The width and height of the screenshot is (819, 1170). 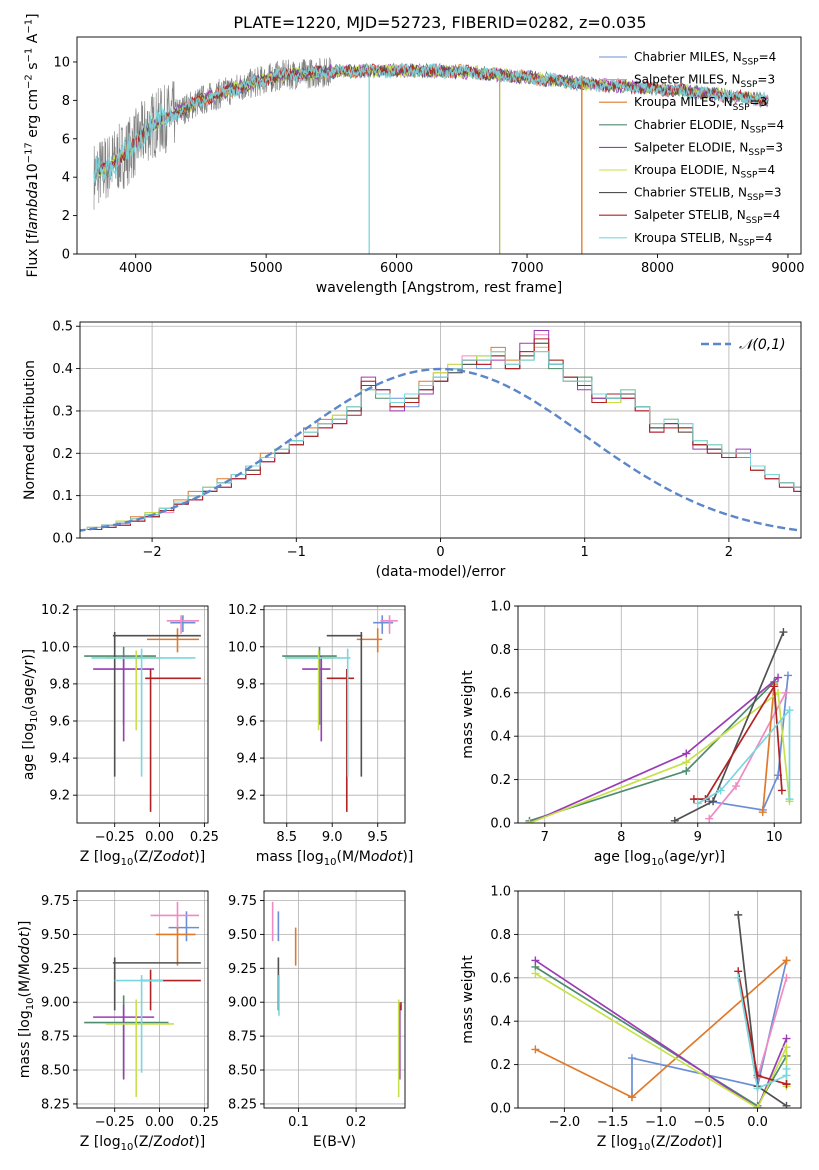 What do you see at coordinates (340, 713) in the screenshot?
I see `plot-area-age-vs-mass` at bounding box center [340, 713].